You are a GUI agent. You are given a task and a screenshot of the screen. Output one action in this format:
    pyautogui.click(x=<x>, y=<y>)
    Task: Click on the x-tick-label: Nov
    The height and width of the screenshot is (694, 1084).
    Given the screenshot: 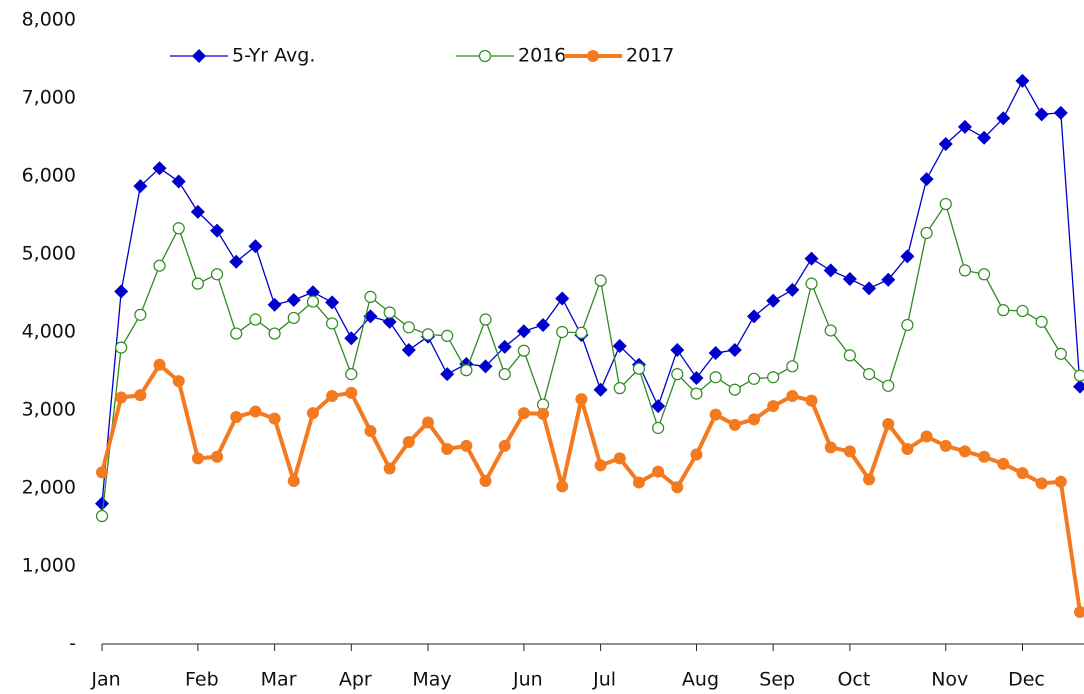 What is the action you would take?
    pyautogui.click(x=949, y=680)
    